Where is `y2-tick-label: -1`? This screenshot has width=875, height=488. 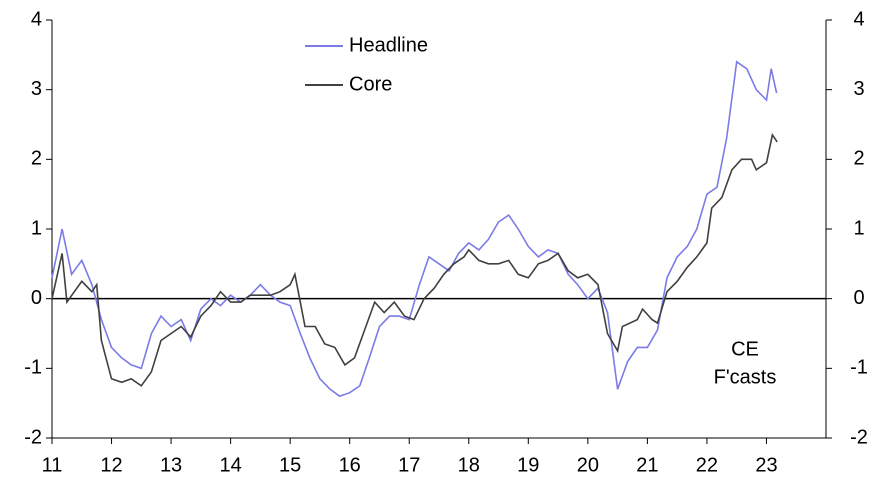 y2-tick-label: -1 is located at coordinates (859, 368).